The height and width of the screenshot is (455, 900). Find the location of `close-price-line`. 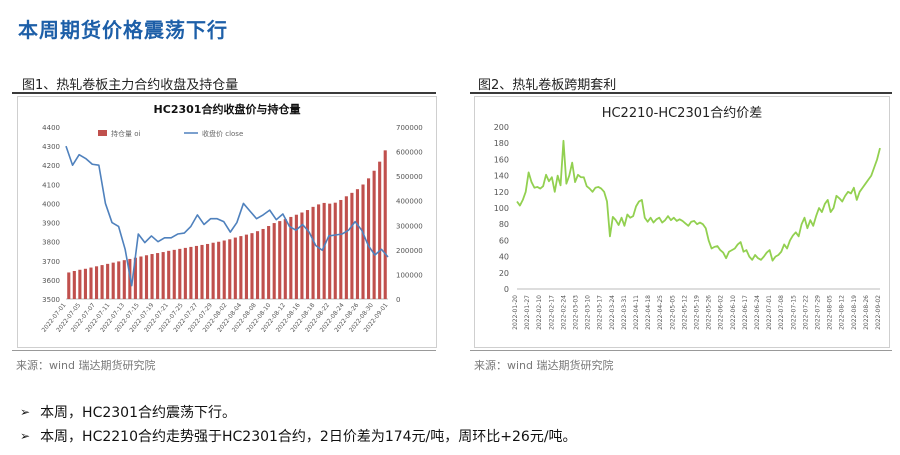

close-price-line is located at coordinates (227, 216).